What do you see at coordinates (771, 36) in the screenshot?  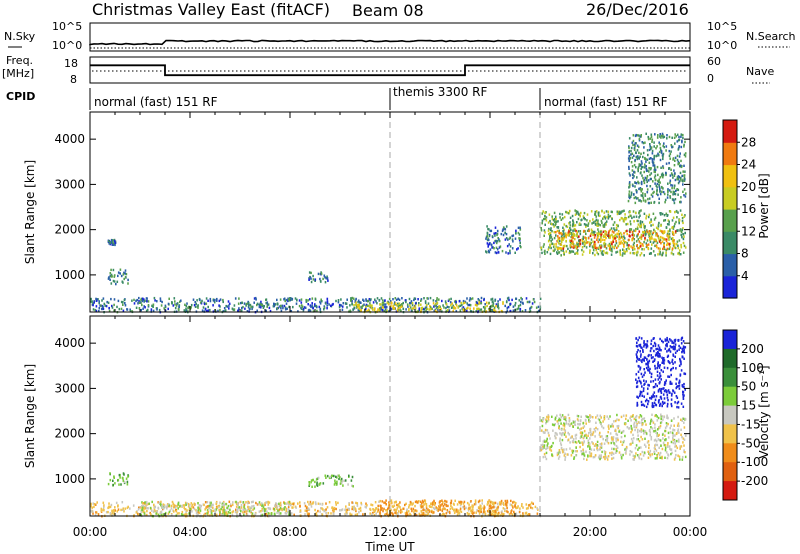 I see `nsearch-label: N.Search` at bounding box center [771, 36].